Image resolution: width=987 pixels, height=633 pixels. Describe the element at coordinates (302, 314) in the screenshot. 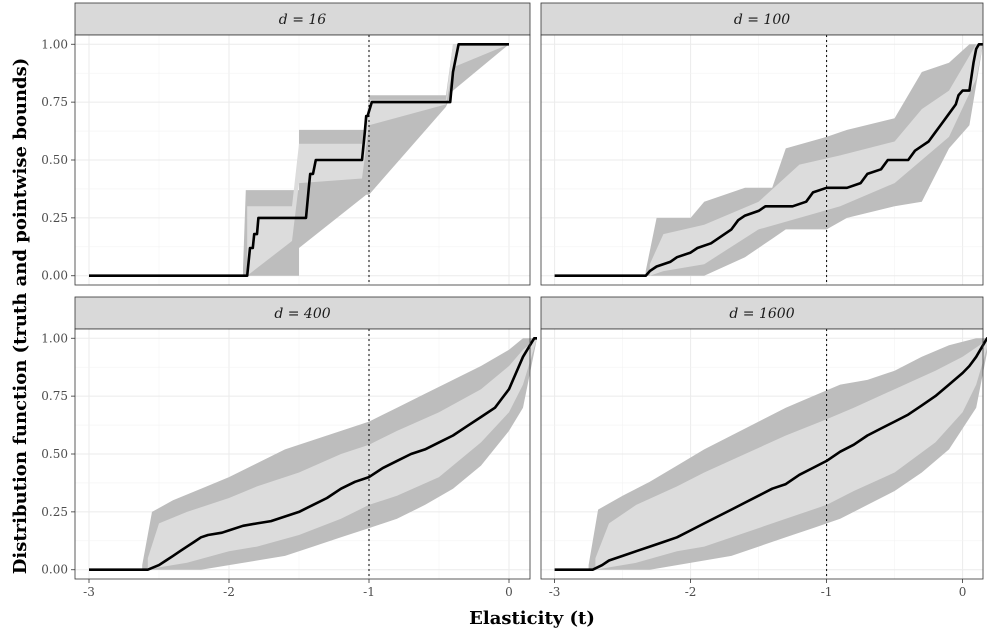

I see `facet-strip-label: d = 400` at that location.